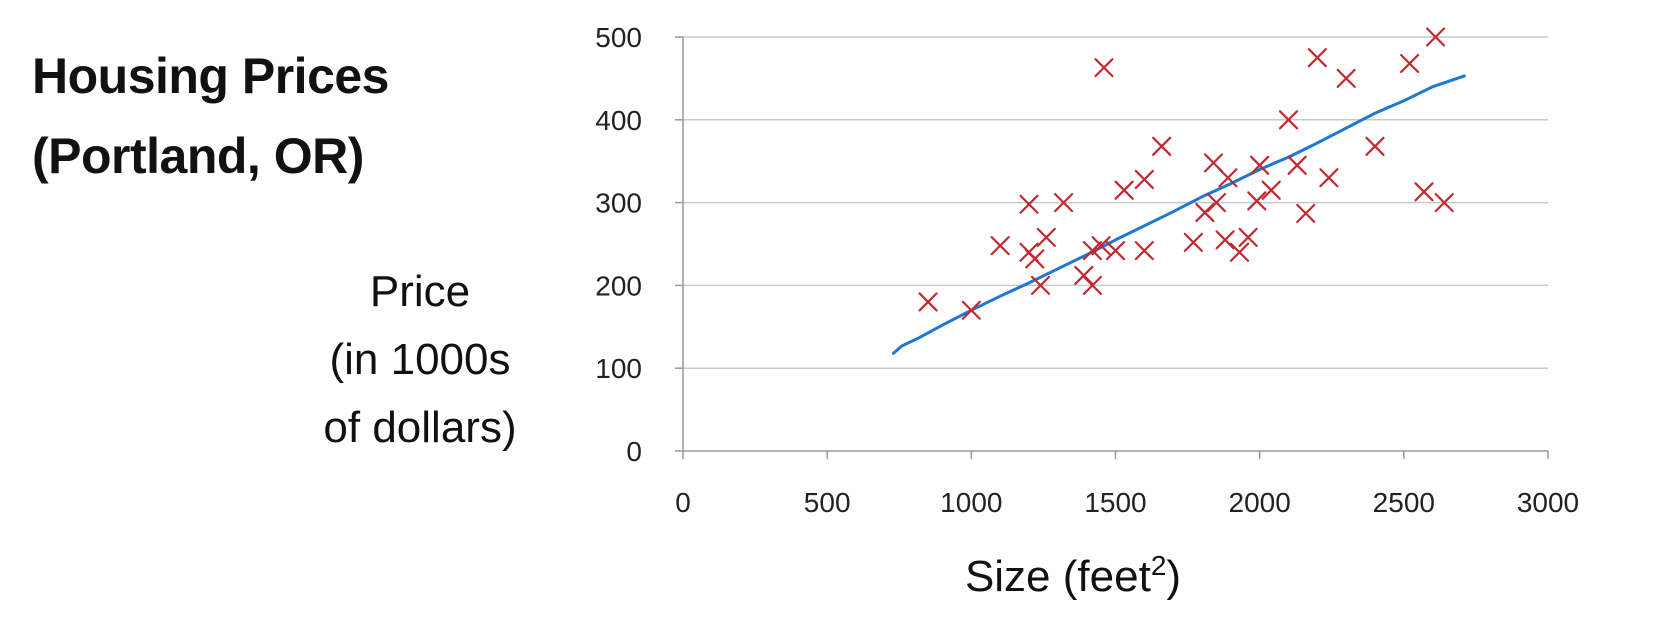  What do you see at coordinates (683, 502) in the screenshot?
I see `x-tick-label: 0` at bounding box center [683, 502].